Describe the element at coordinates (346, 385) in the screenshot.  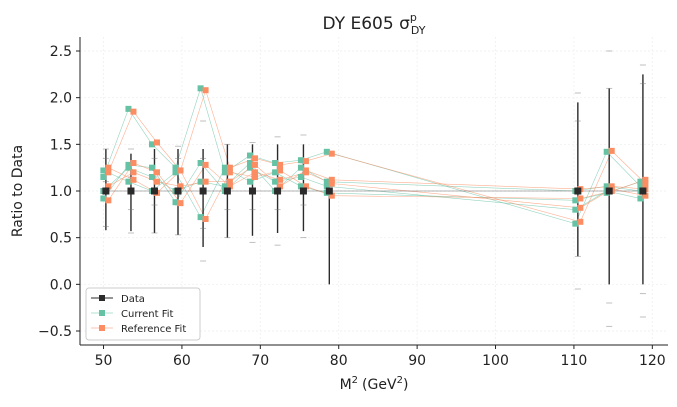
I see `x-axis-label-main: M` at that location.